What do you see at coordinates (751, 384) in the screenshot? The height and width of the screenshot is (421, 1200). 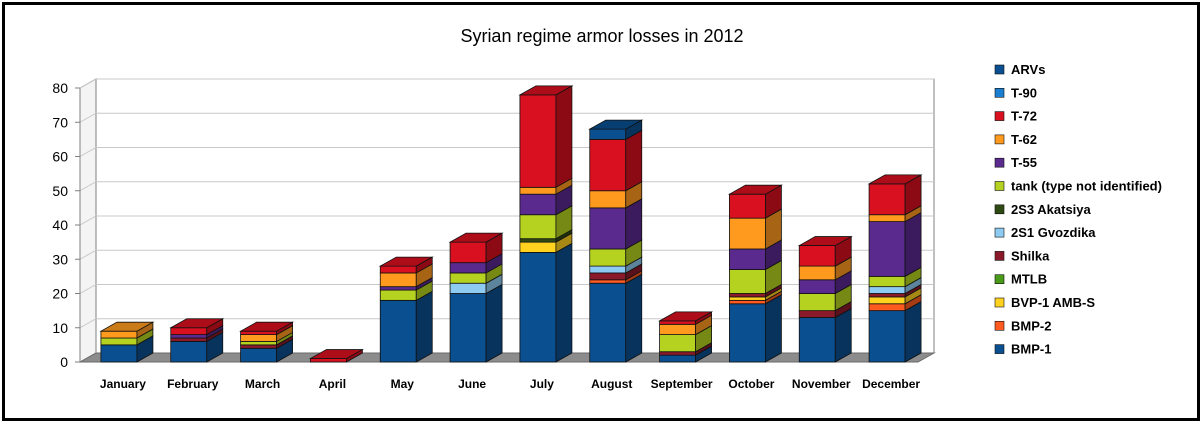 I see `x-tick-label: October` at bounding box center [751, 384].